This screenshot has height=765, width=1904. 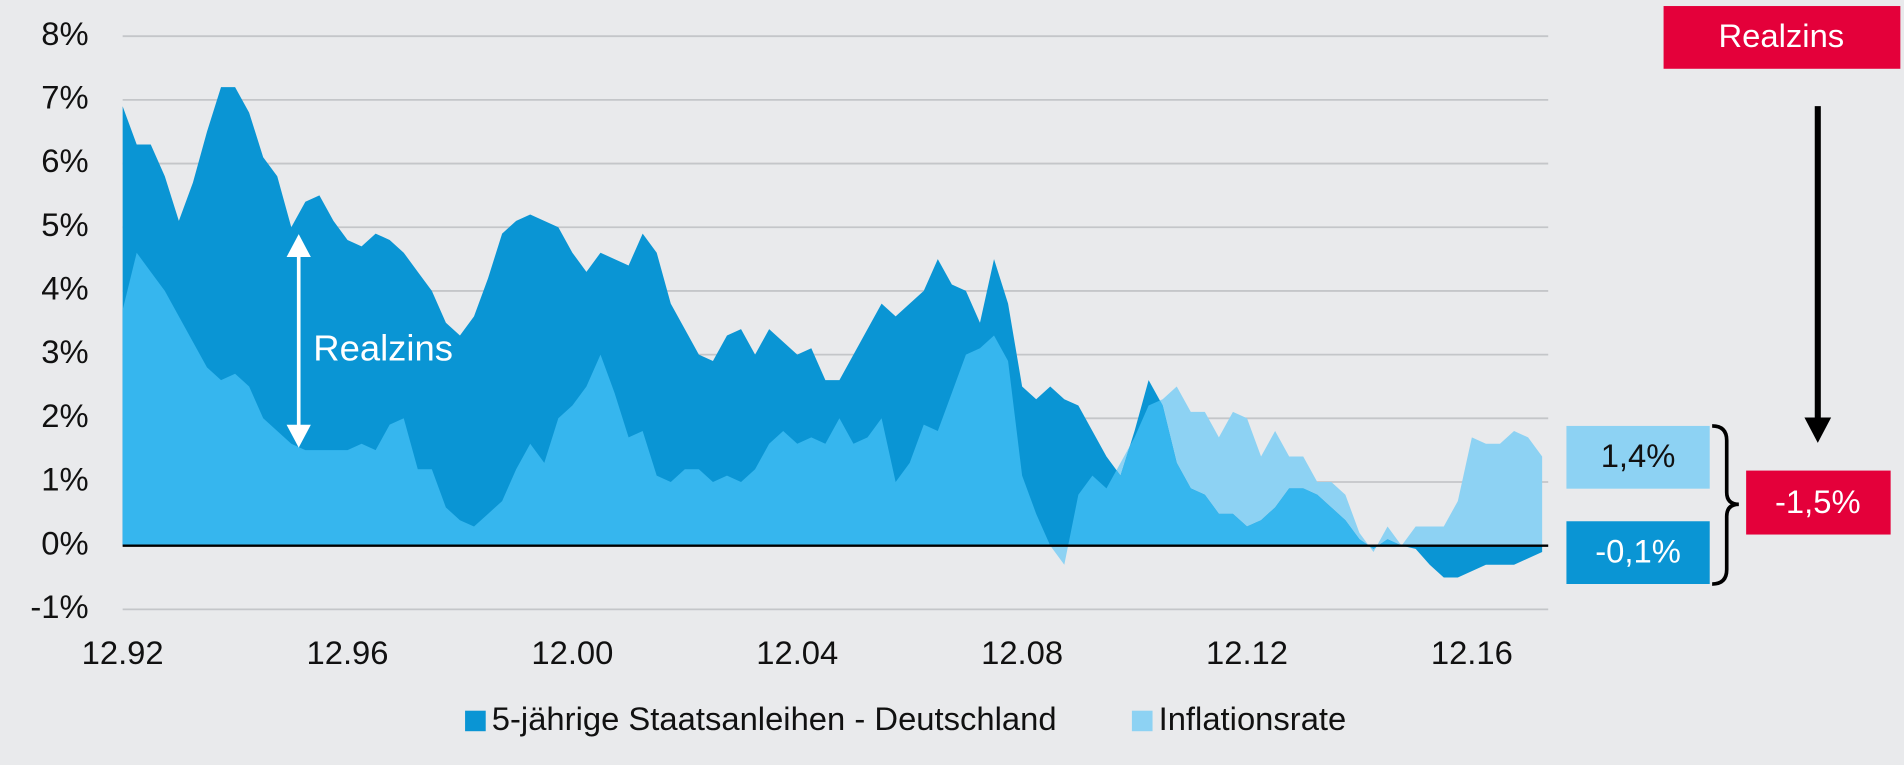 I want to click on realzins-label: Realzins, so click(x=383, y=348).